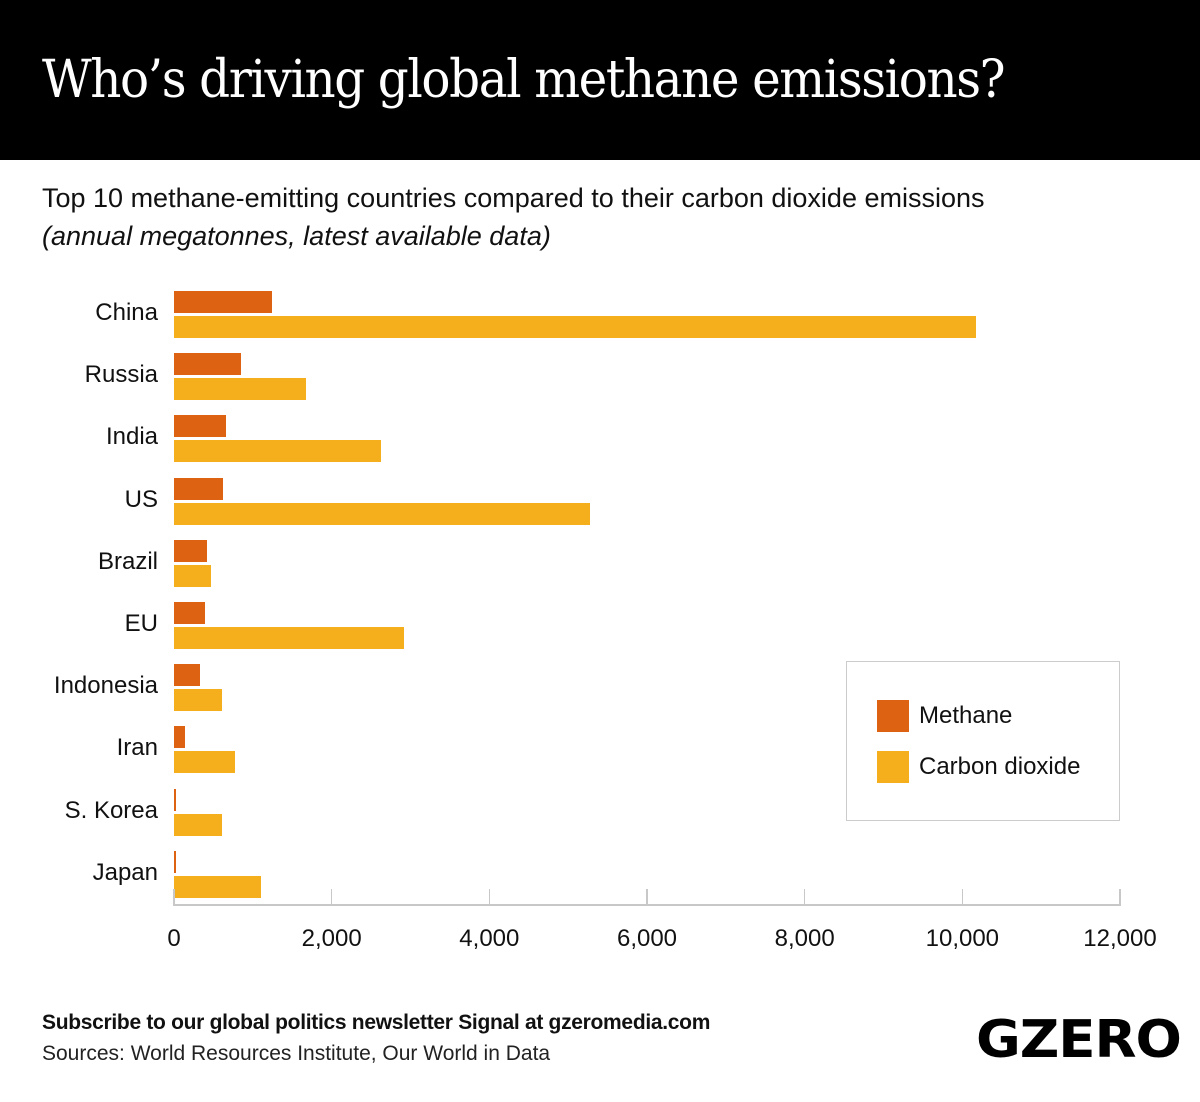 The image size is (1200, 1102). I want to click on gzero-logo: GZERO, so click(1079, 1040).